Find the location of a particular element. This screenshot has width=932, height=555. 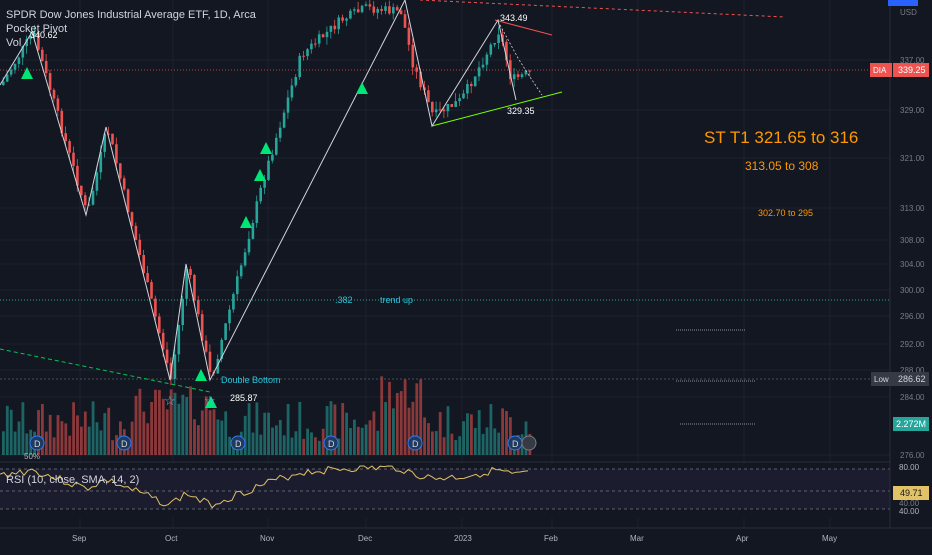

earnings-marker is located at coordinates (529, 443).